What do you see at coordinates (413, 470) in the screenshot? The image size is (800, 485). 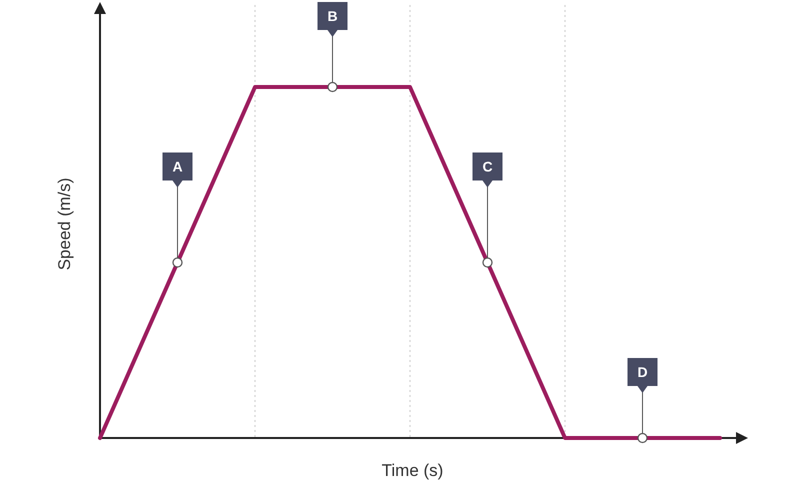 I see `x-axis-title: Time (s)` at bounding box center [413, 470].